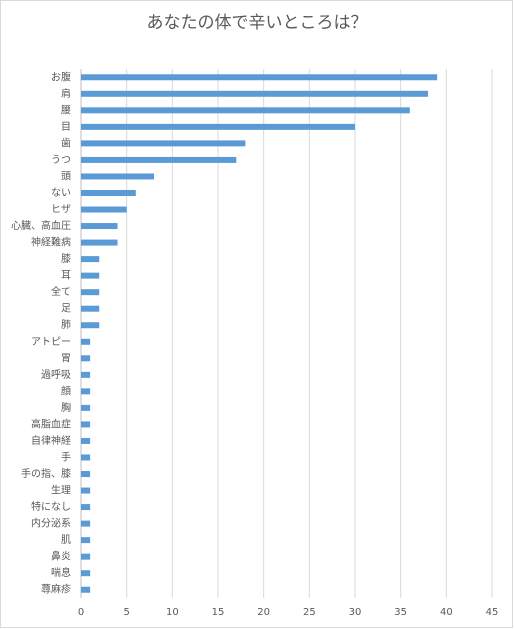 The width and height of the screenshot is (514, 629). I want to click on y-tick-label: 全て, so click(61, 291).